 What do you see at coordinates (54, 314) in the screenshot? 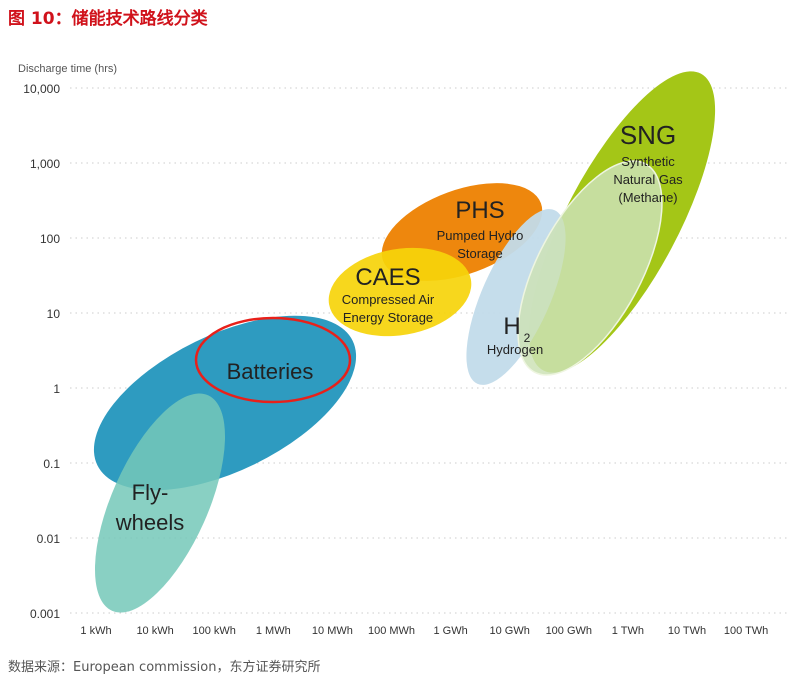
I see `y-tick-label: 10` at bounding box center [54, 314].